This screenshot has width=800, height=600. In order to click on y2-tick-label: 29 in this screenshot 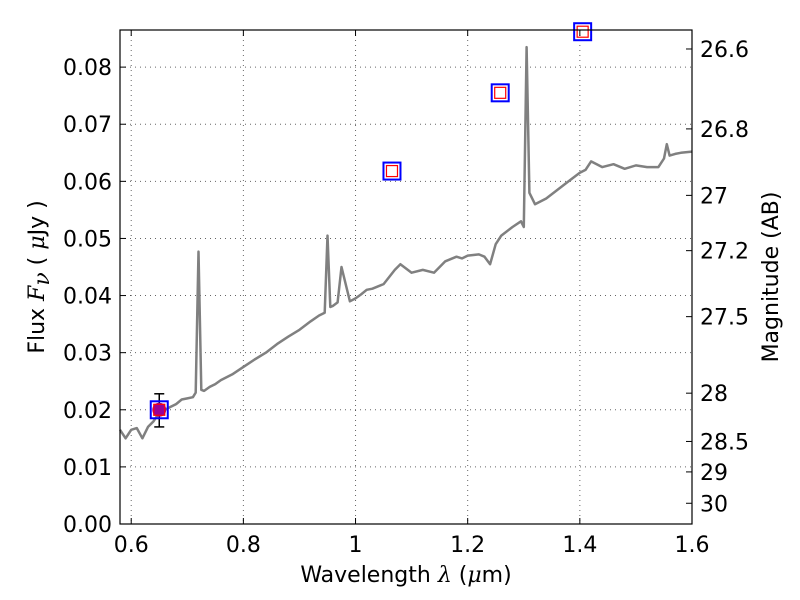, I will do `click(714, 473)`.